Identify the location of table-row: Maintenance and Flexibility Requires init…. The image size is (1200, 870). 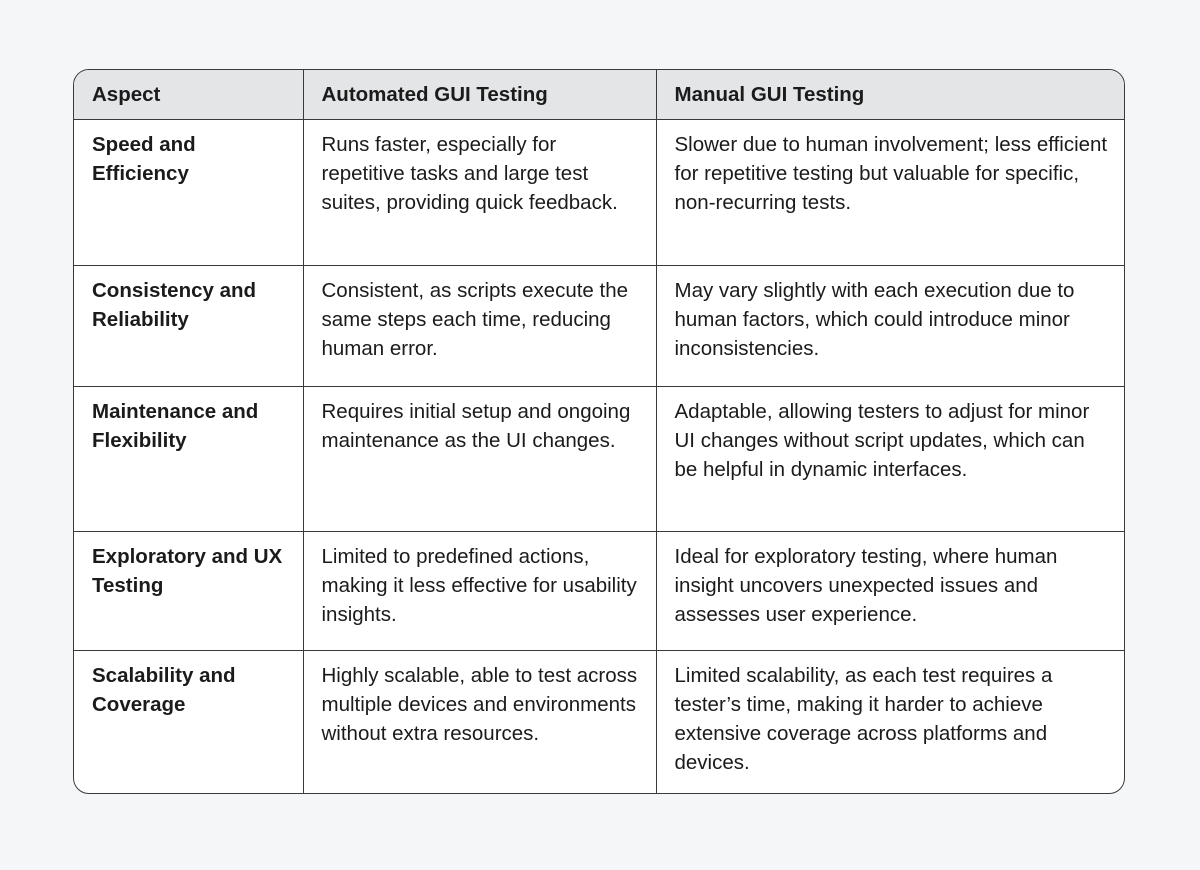
(599, 458).